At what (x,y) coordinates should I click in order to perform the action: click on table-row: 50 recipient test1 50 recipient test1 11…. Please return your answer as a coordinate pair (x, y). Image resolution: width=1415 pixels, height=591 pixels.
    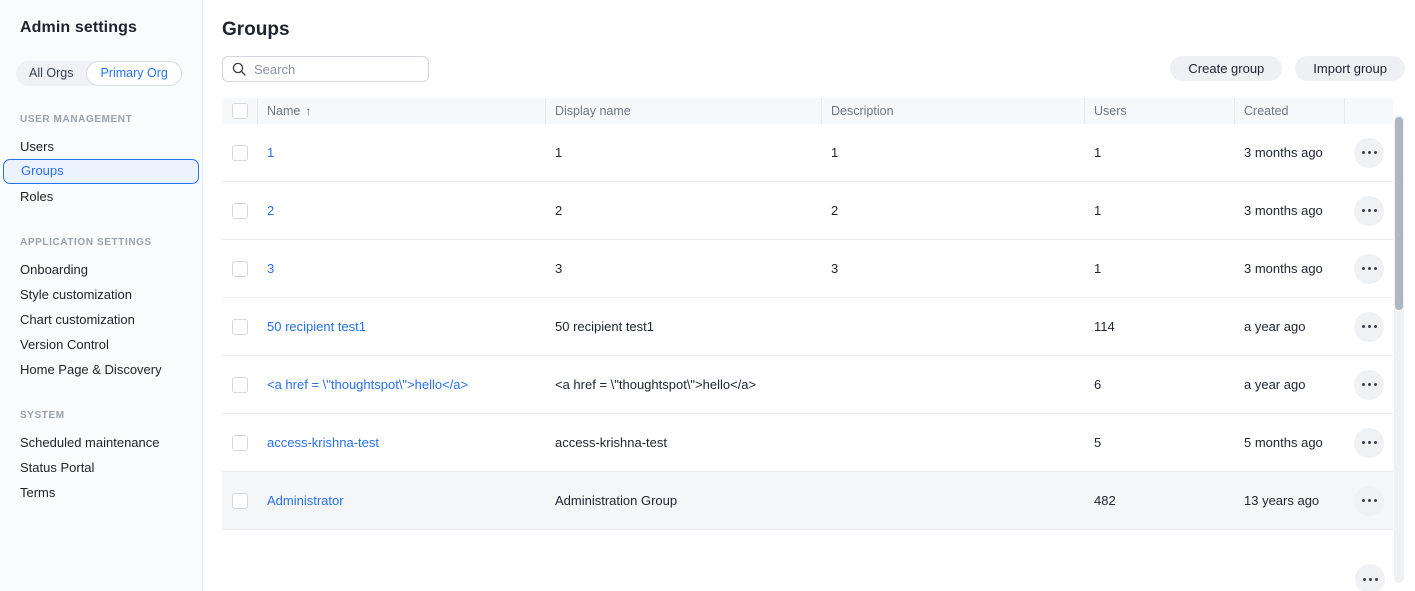
    Looking at the image, I should click on (807, 327).